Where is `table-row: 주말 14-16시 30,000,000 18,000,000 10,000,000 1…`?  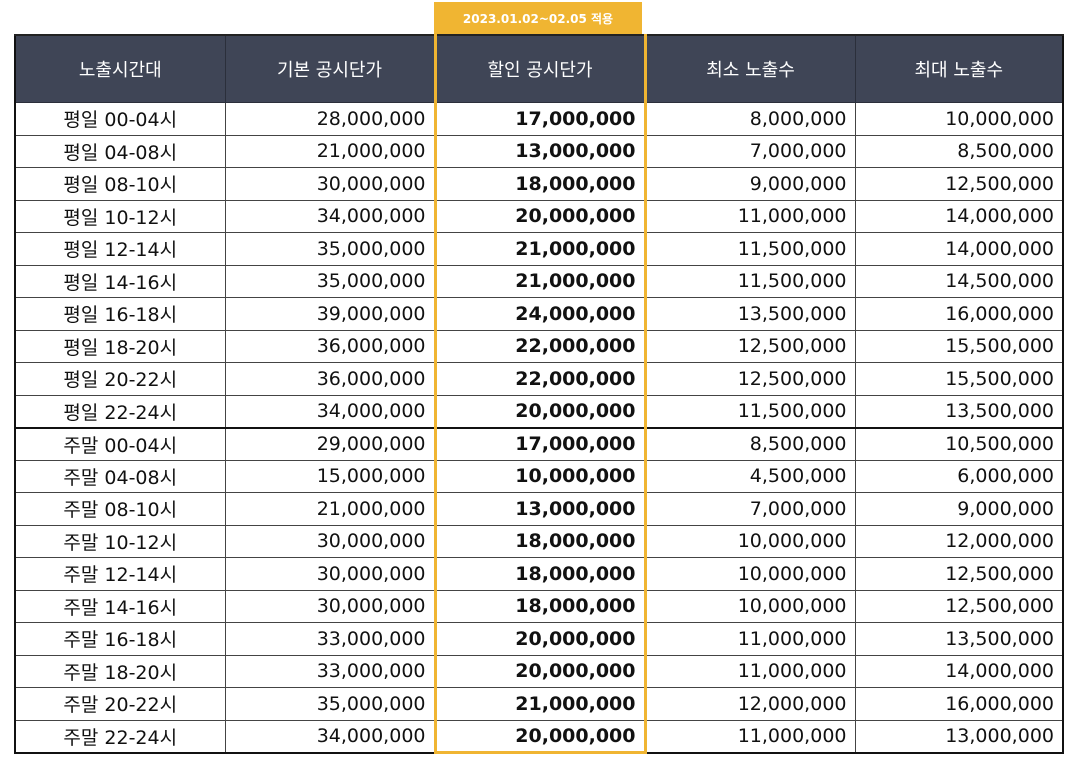
table-row: 주말 14-16시 30,000,000 18,000,000 10,000,000 1… is located at coordinates (539, 606).